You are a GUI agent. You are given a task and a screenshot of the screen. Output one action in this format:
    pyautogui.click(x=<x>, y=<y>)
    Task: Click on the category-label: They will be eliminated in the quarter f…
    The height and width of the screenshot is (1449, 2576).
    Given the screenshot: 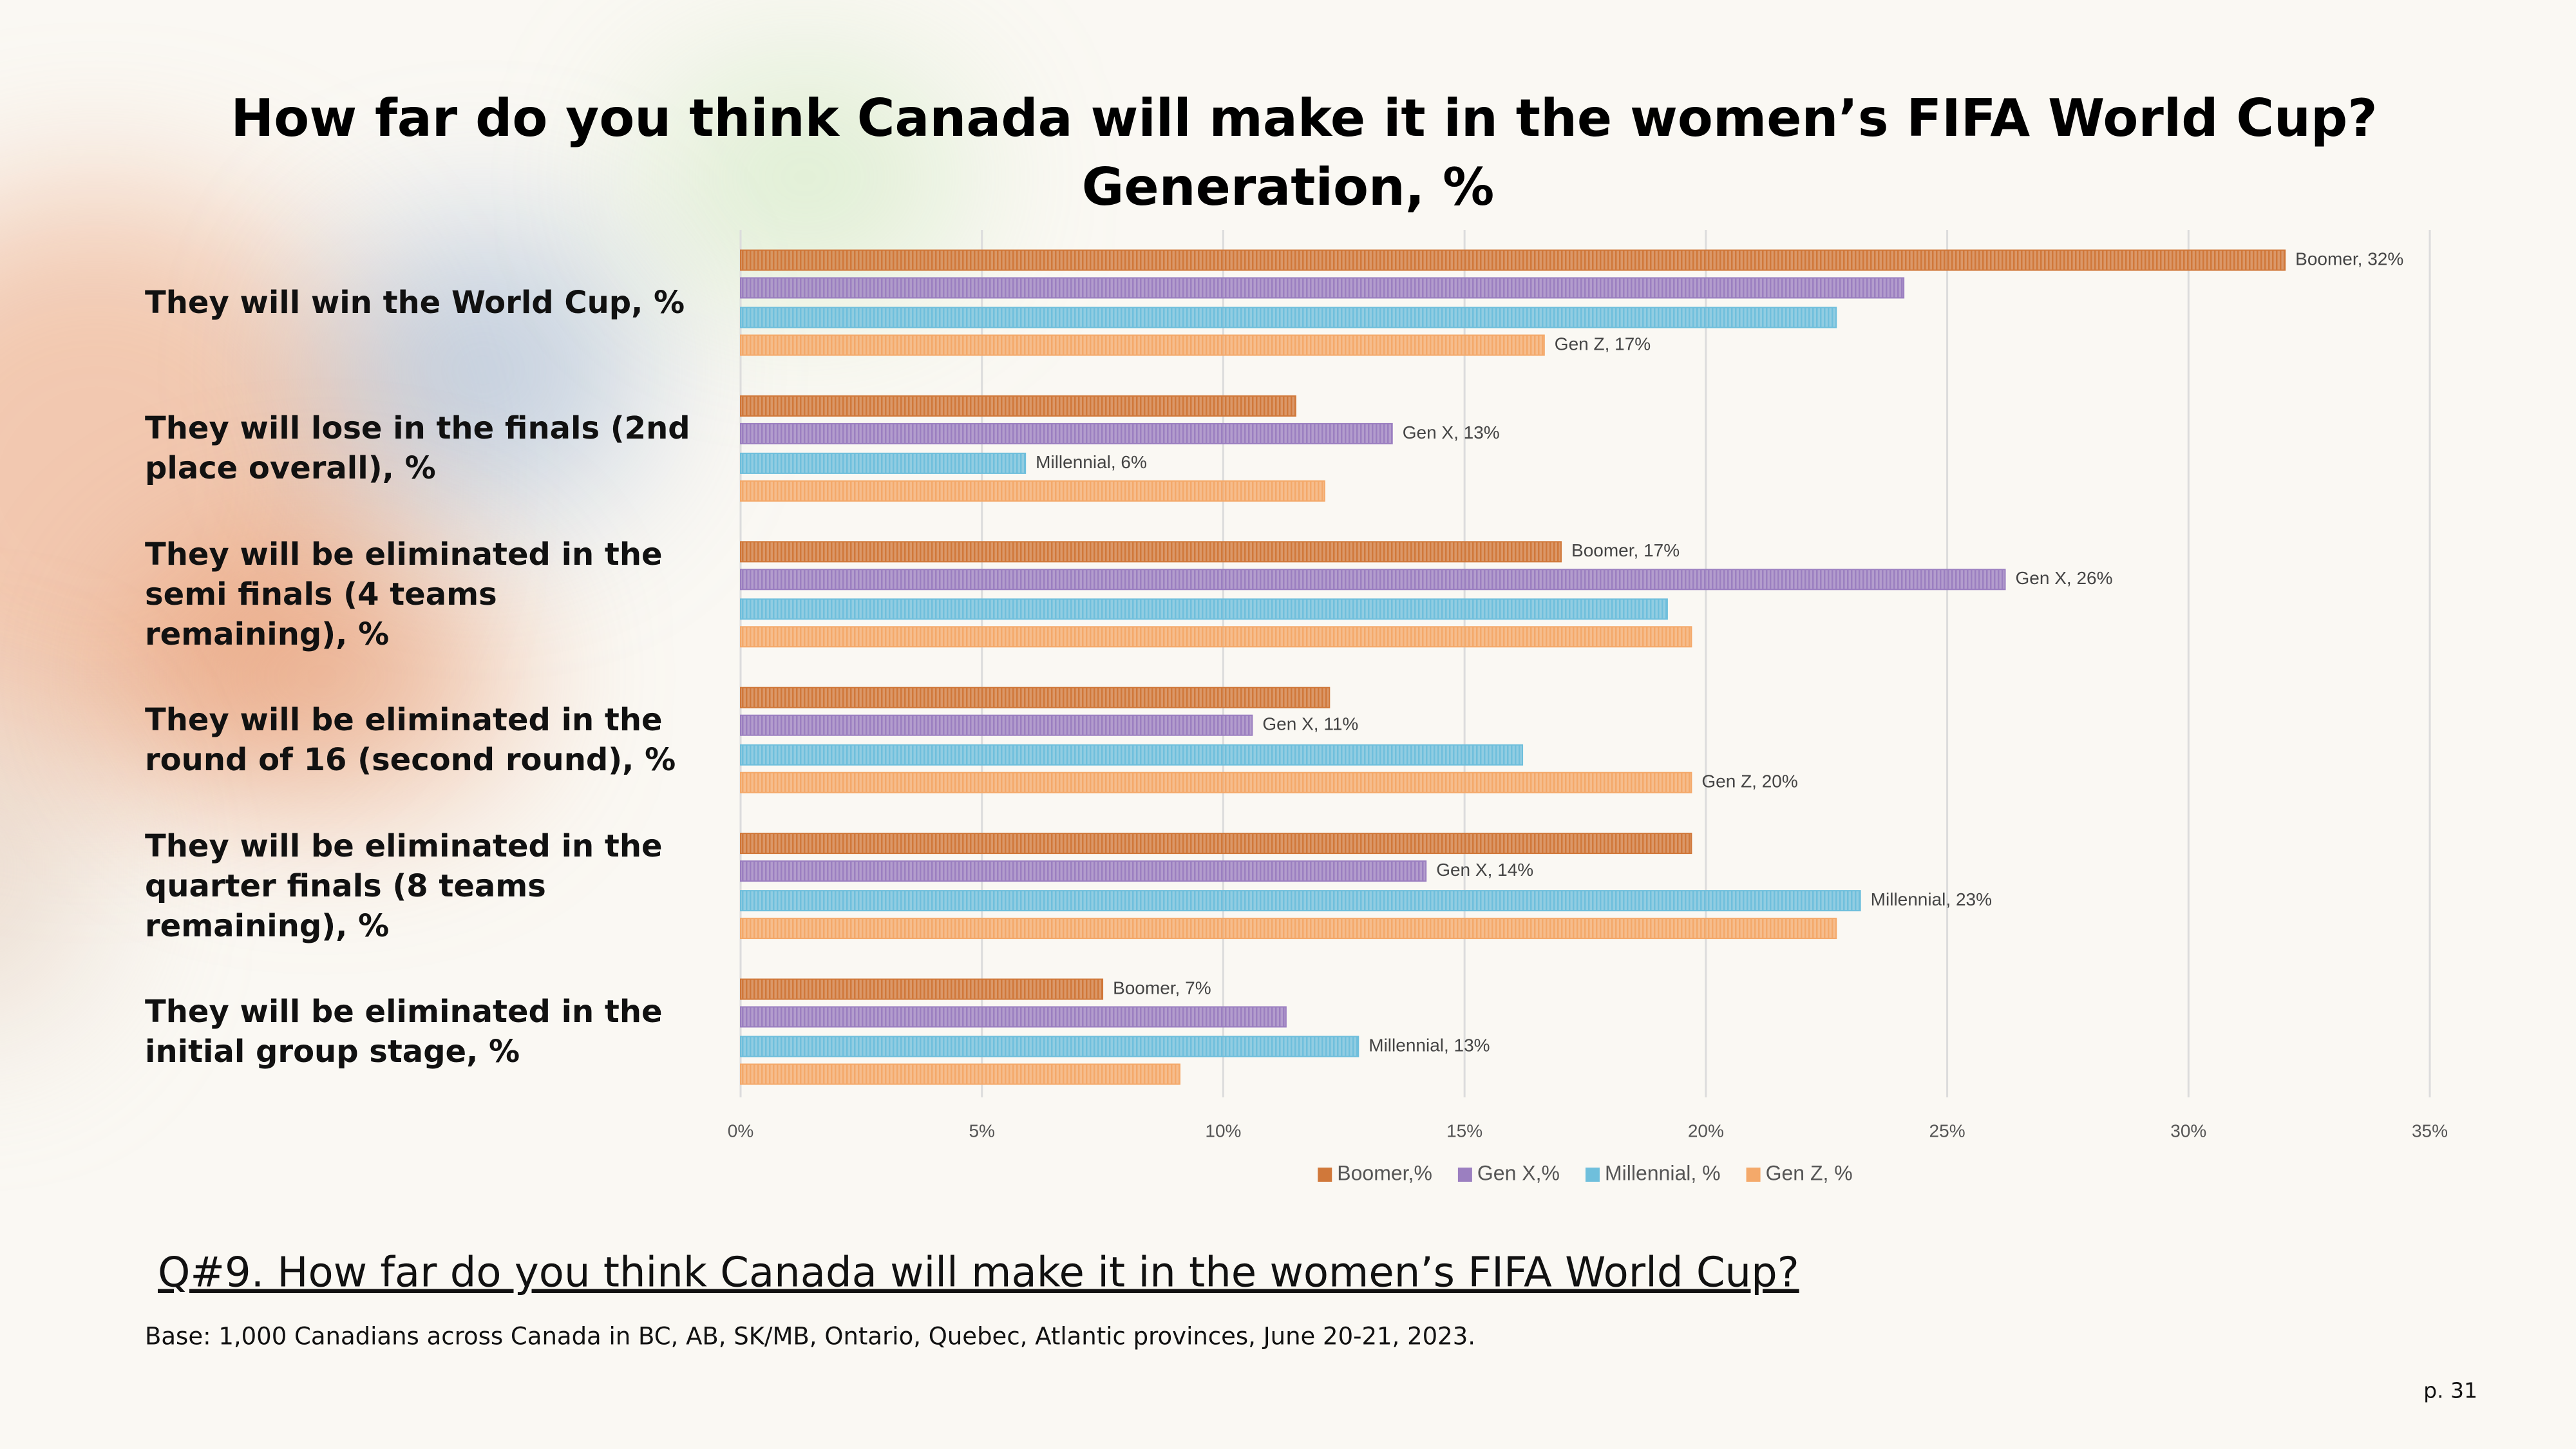 What is the action you would take?
    pyautogui.click(x=404, y=886)
    